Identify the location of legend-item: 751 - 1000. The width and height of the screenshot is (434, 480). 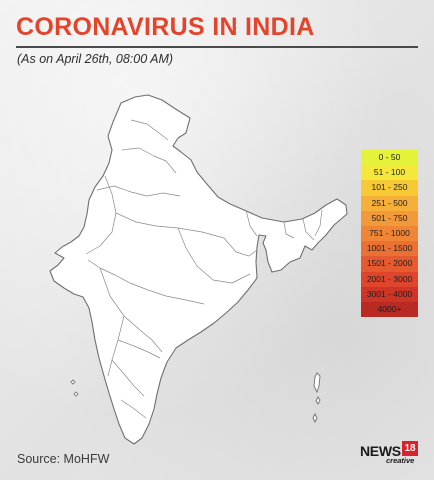
(389, 233).